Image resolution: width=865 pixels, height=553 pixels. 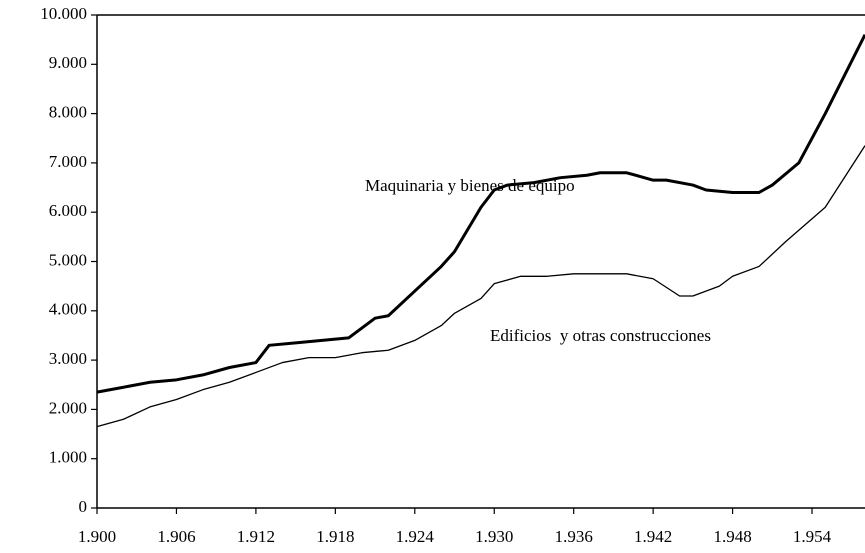 I want to click on series-label: Maquinaria y bienes de equipo, so click(x=470, y=185).